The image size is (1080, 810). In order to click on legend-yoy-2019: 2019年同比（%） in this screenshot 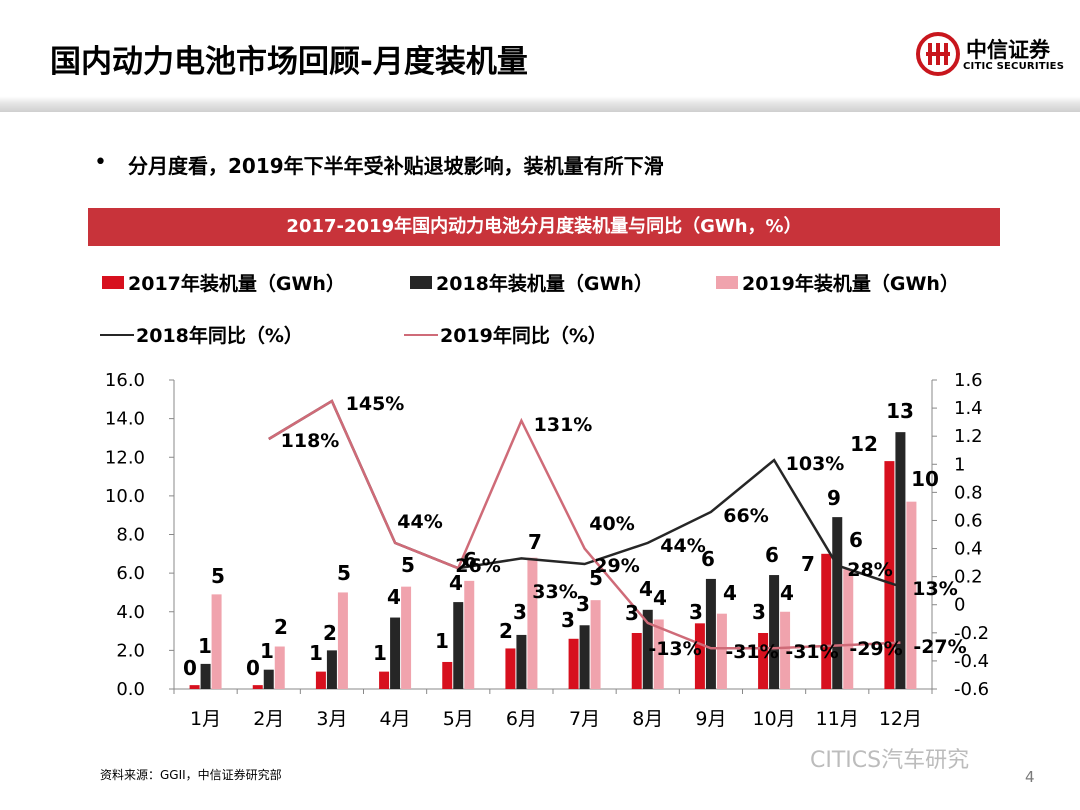, I will do `click(505, 334)`.